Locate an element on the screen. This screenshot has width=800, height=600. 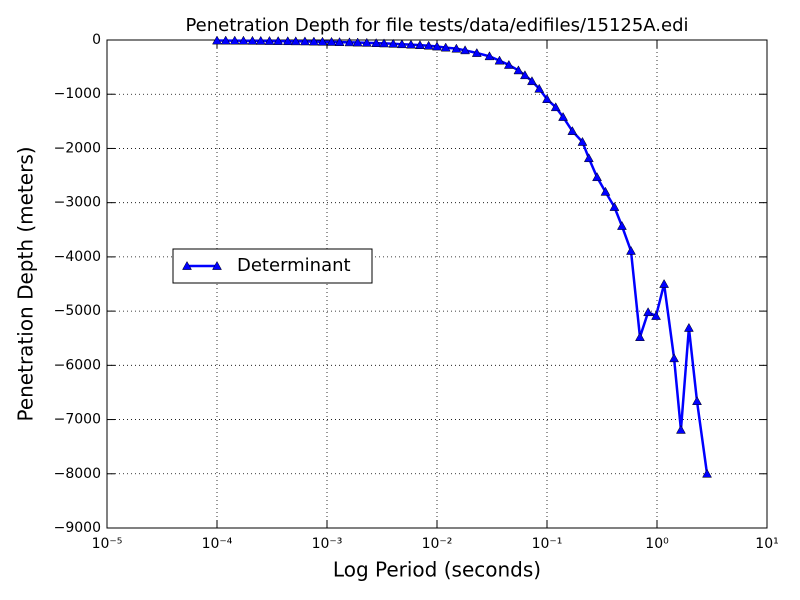
y-tick-label: −8000 is located at coordinates (77, 474).